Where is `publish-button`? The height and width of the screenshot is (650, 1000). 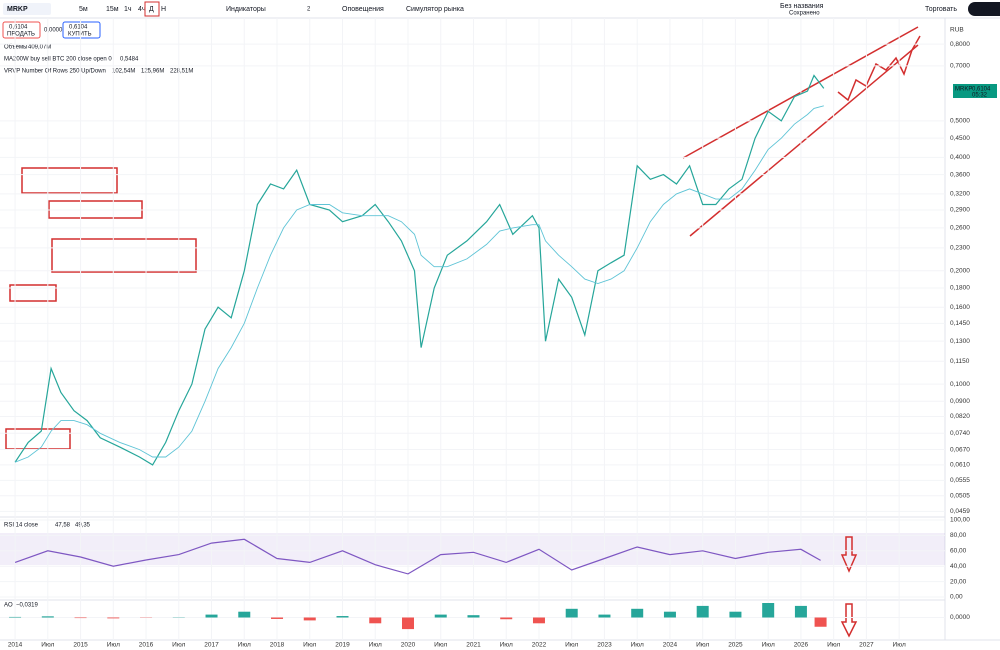 publish-button is located at coordinates (984, 9).